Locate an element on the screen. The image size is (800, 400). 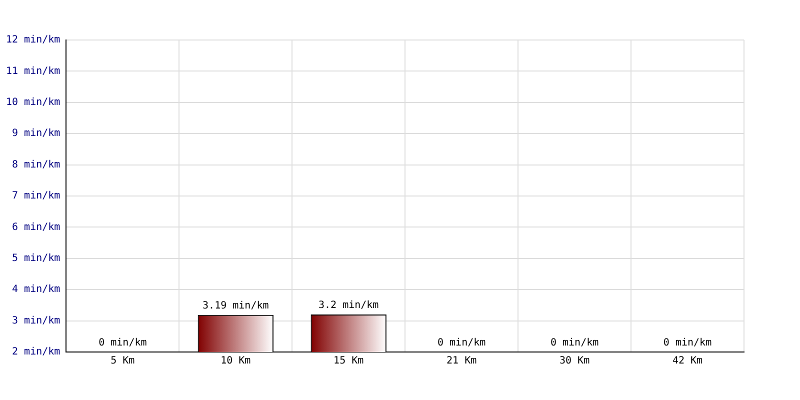
x-tick-label: 5 Km is located at coordinates (122, 361).